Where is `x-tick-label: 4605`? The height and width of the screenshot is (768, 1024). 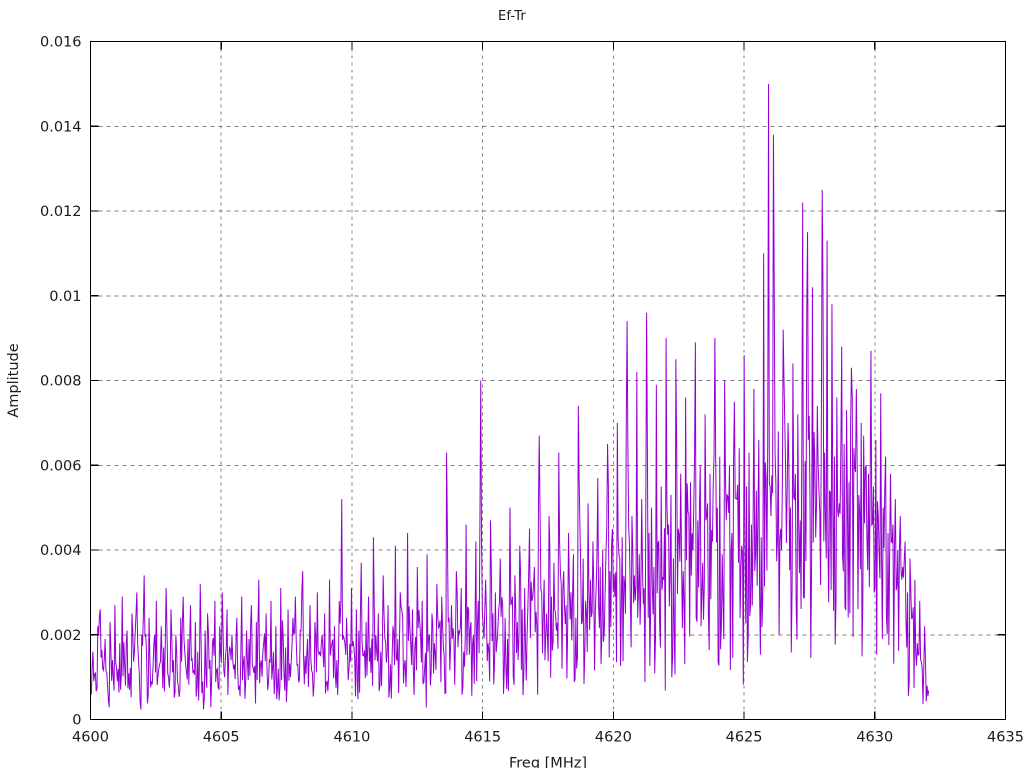
x-tick-label: 4605 is located at coordinates (221, 738).